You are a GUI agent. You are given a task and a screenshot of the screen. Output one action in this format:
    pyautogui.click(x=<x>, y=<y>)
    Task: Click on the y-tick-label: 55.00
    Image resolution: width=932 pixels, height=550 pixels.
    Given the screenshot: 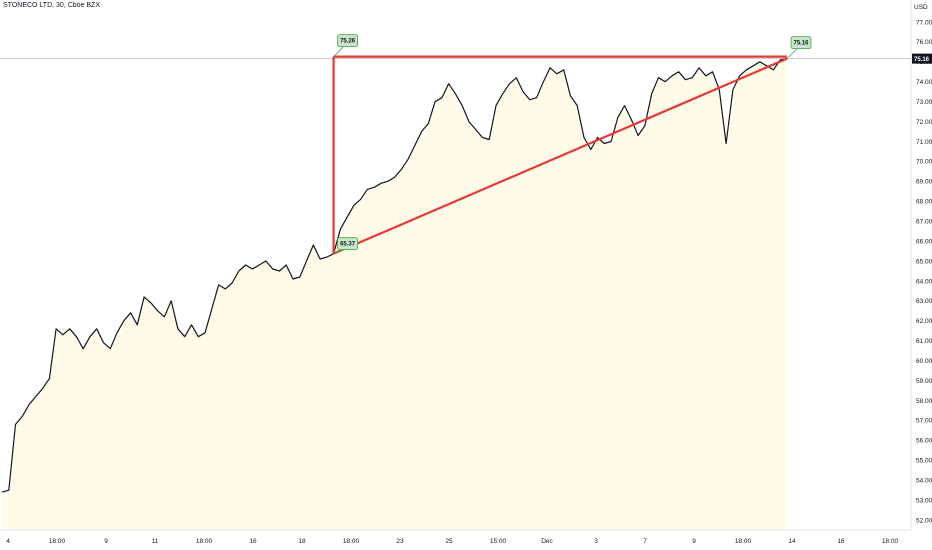 What is the action you would take?
    pyautogui.click(x=924, y=461)
    